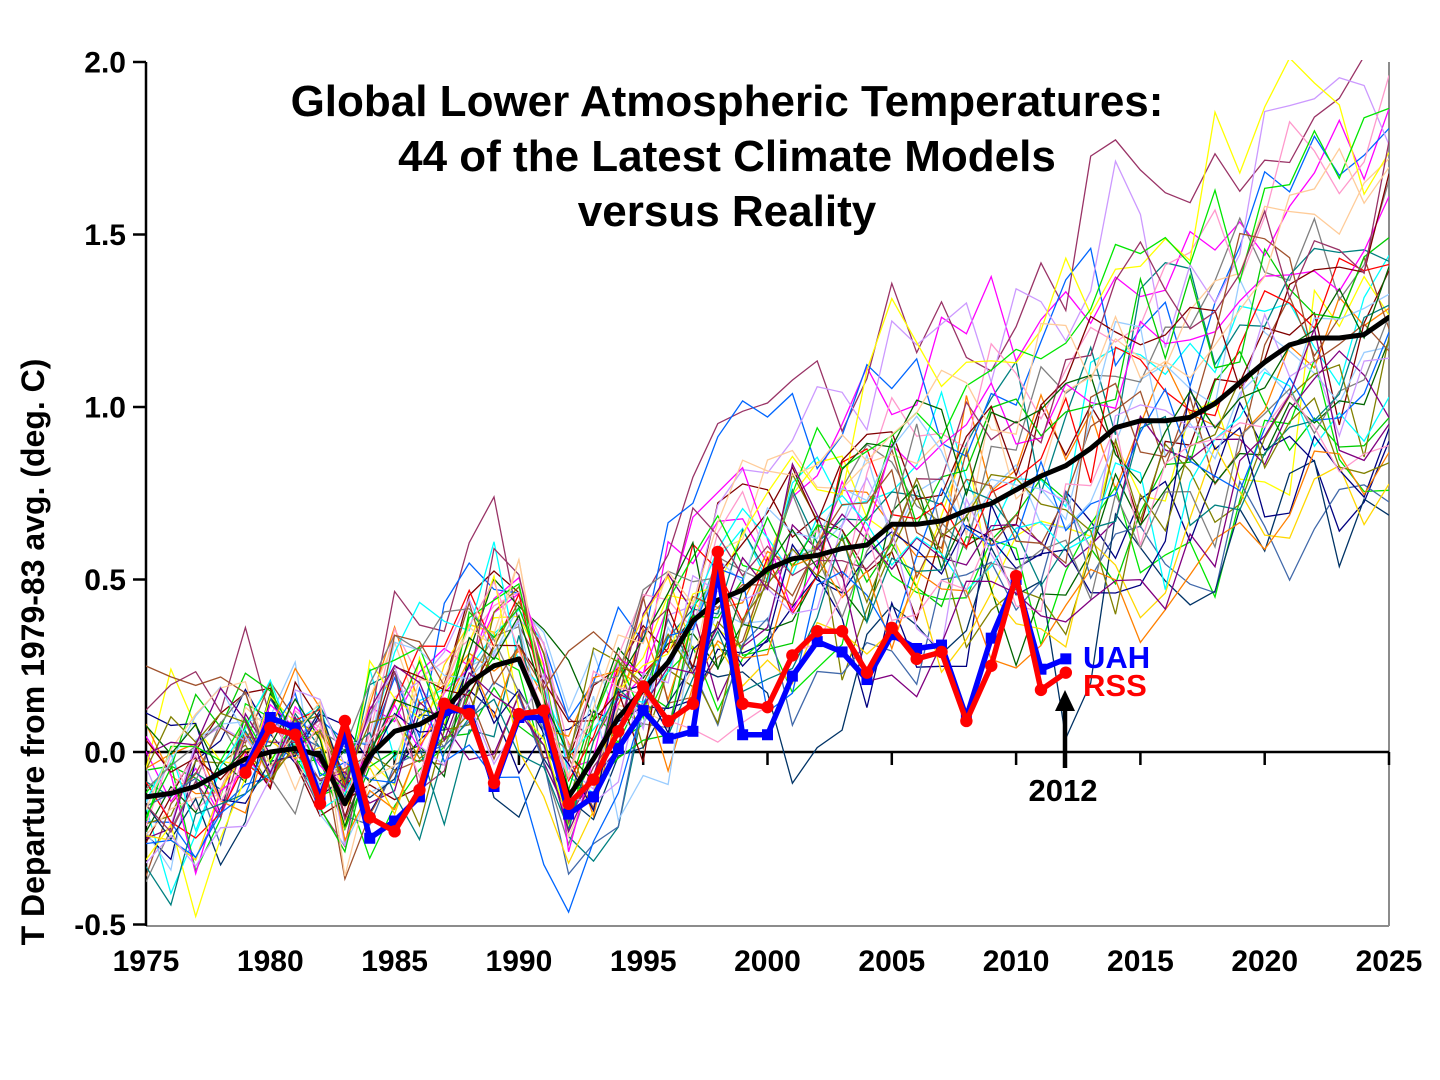 The width and height of the screenshot is (1440, 1080). Describe the element at coordinates (1140, 961) in the screenshot. I see `x-tick-label: 2015` at that location.